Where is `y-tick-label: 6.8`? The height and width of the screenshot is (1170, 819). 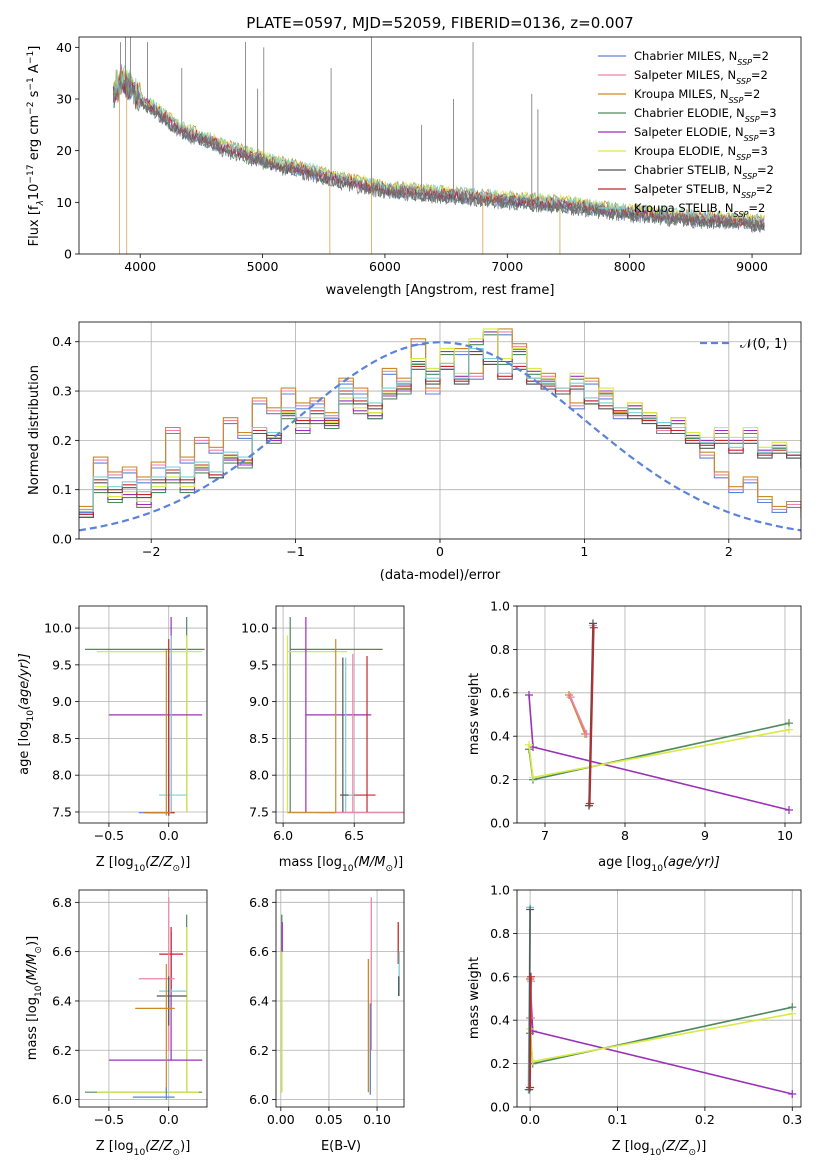
y-tick-label: 6.8 is located at coordinates (259, 902).